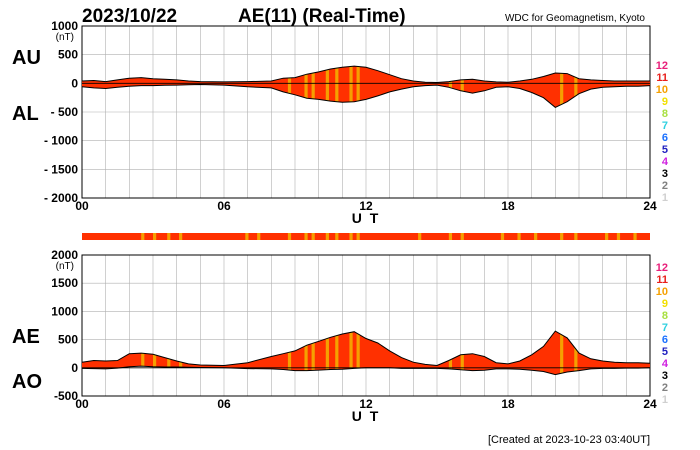 Image resolution: width=700 pixels, height=450 pixels. I want to click on label-ao: AO, so click(27, 382).